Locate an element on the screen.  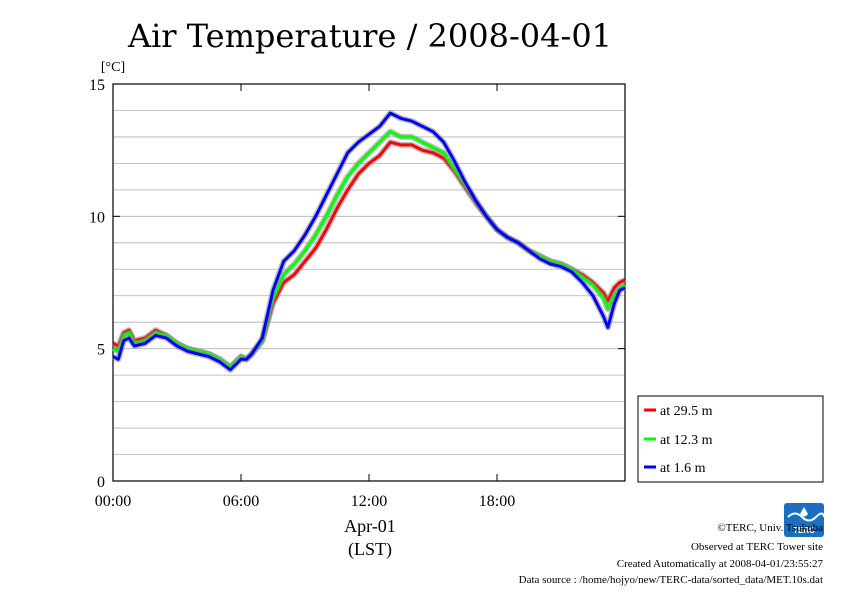
logo-wave-icon is located at coordinates (806, 517).